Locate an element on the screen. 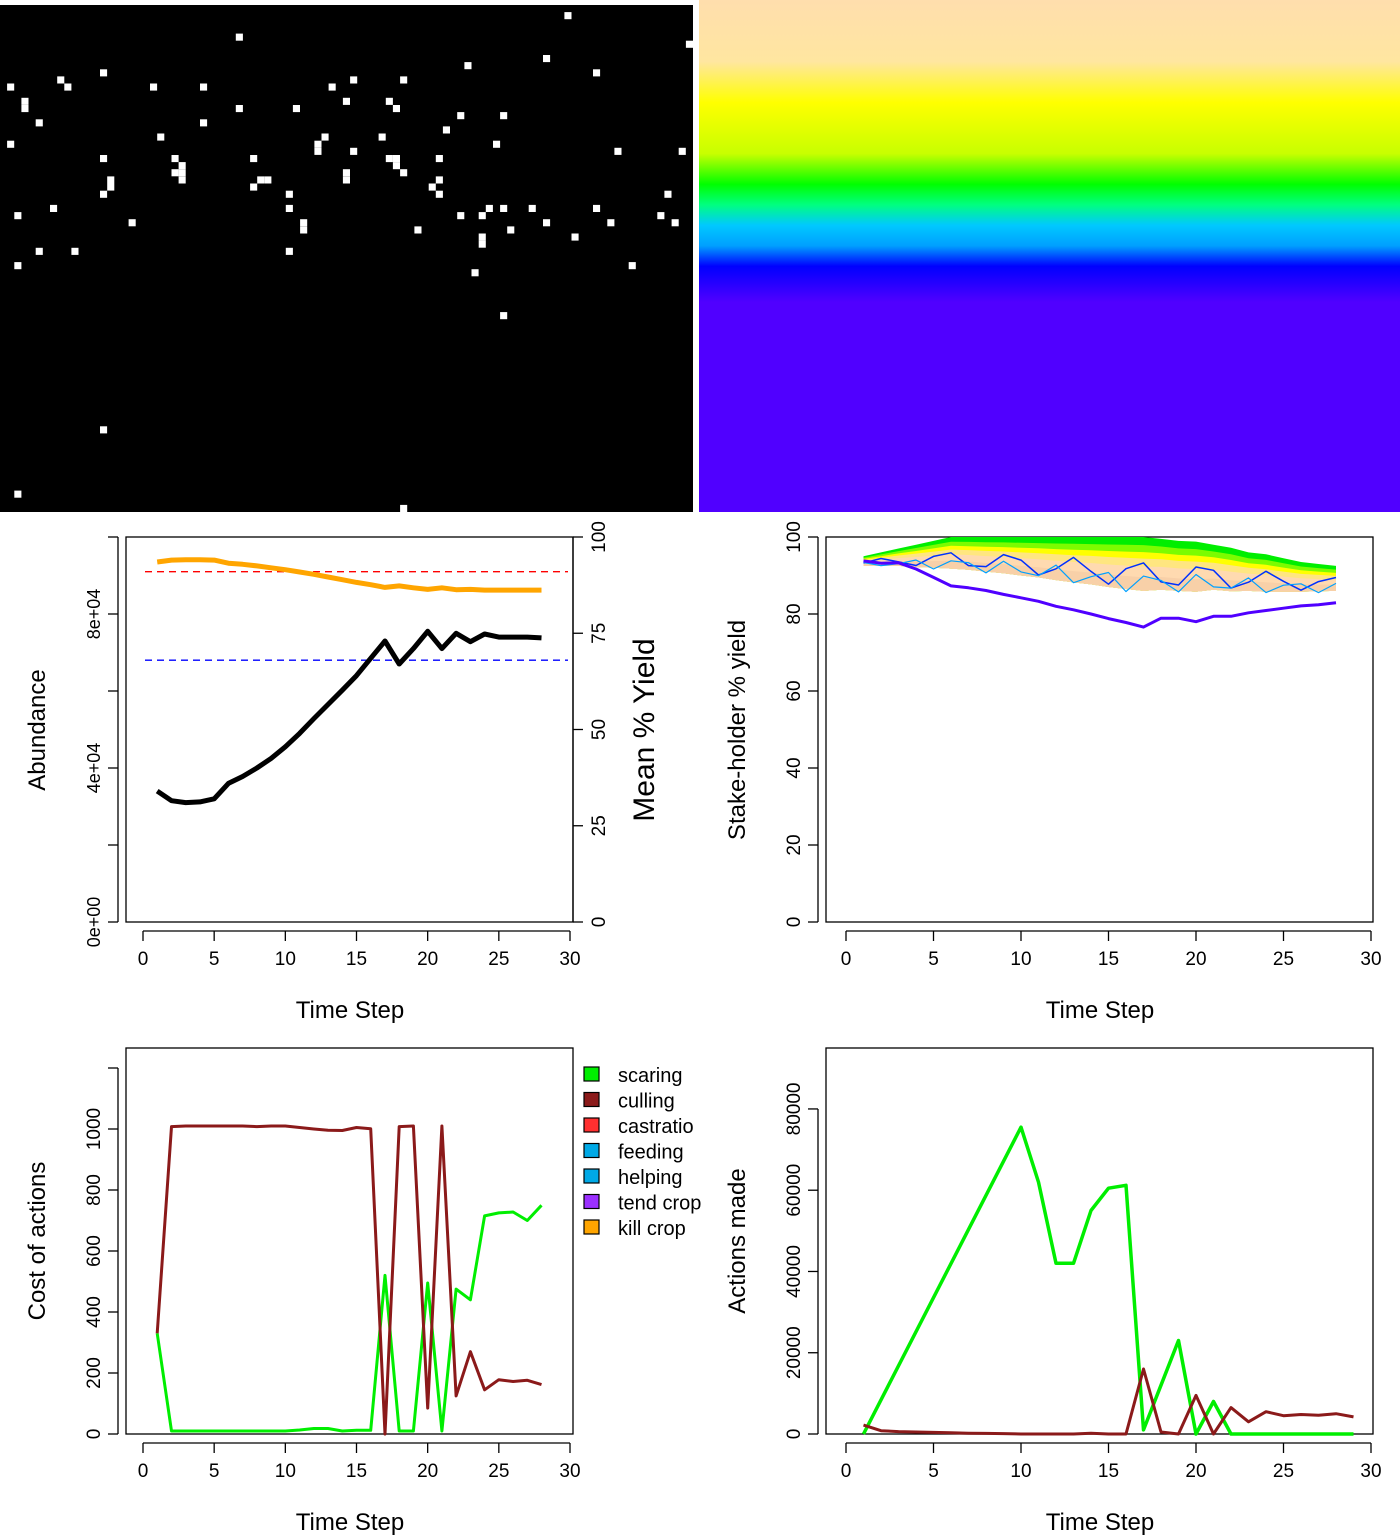 The width and height of the screenshot is (1400, 1536). y2-tick-label: 25 is located at coordinates (599, 825).